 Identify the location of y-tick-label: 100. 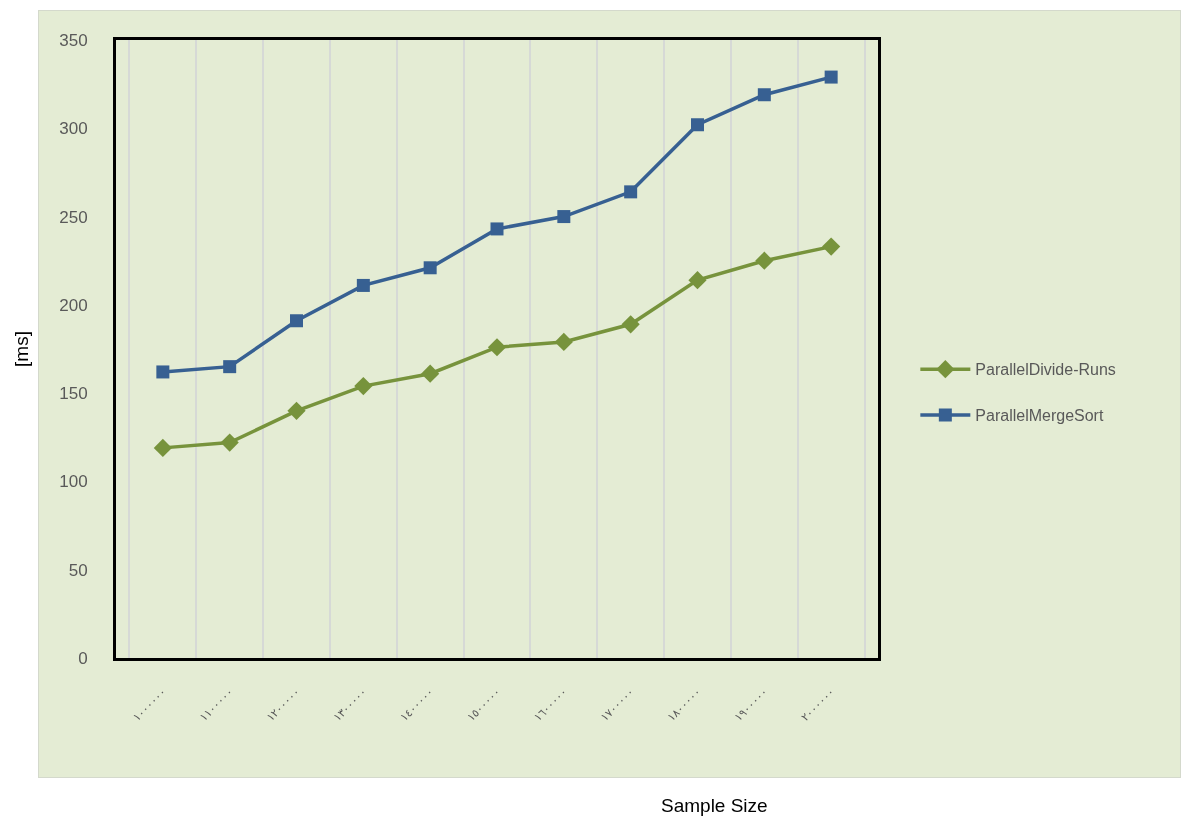
(73, 482).